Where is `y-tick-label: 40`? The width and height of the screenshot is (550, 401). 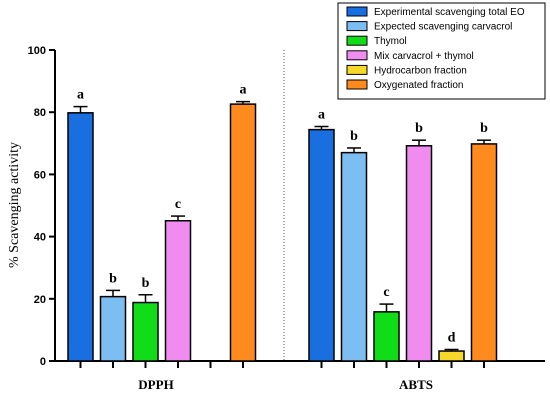
y-tick-label: 40 is located at coordinates (40, 238).